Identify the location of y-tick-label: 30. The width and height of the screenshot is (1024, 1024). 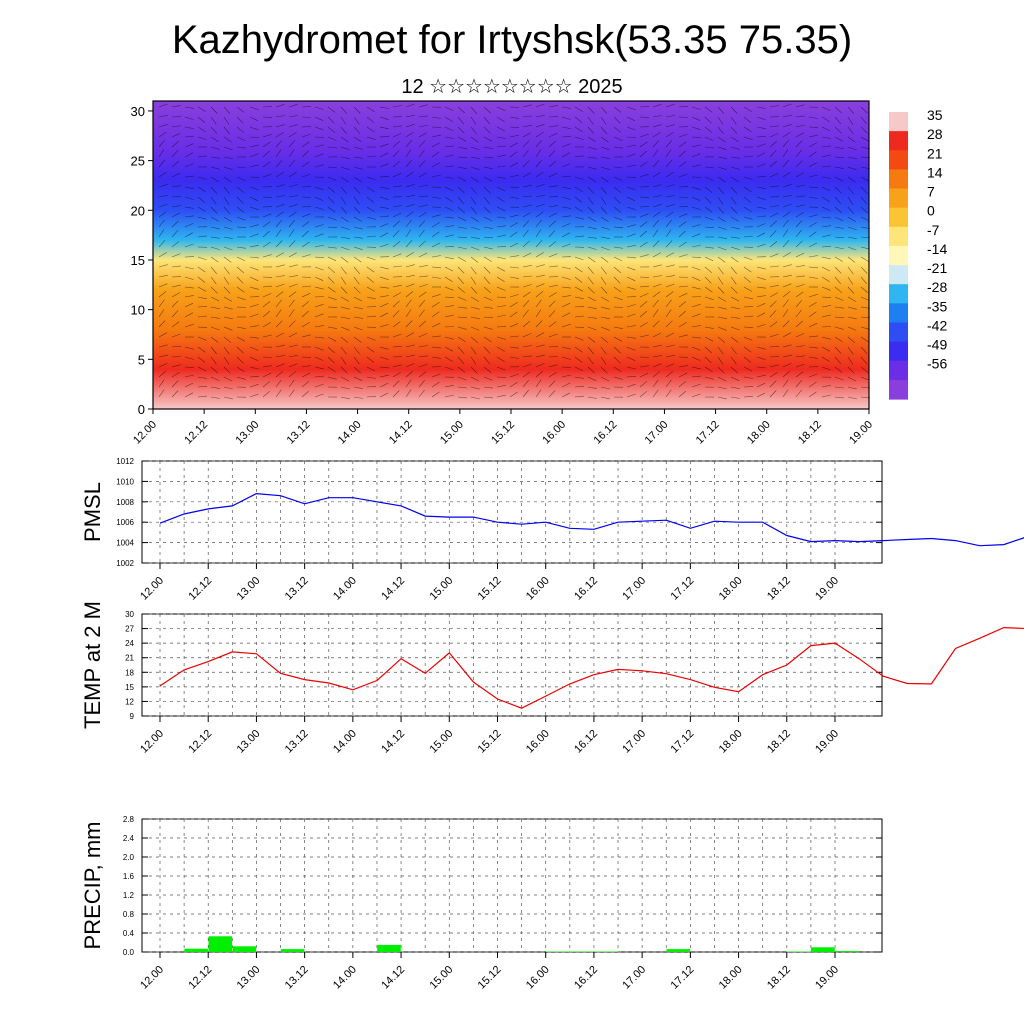
(129, 614).